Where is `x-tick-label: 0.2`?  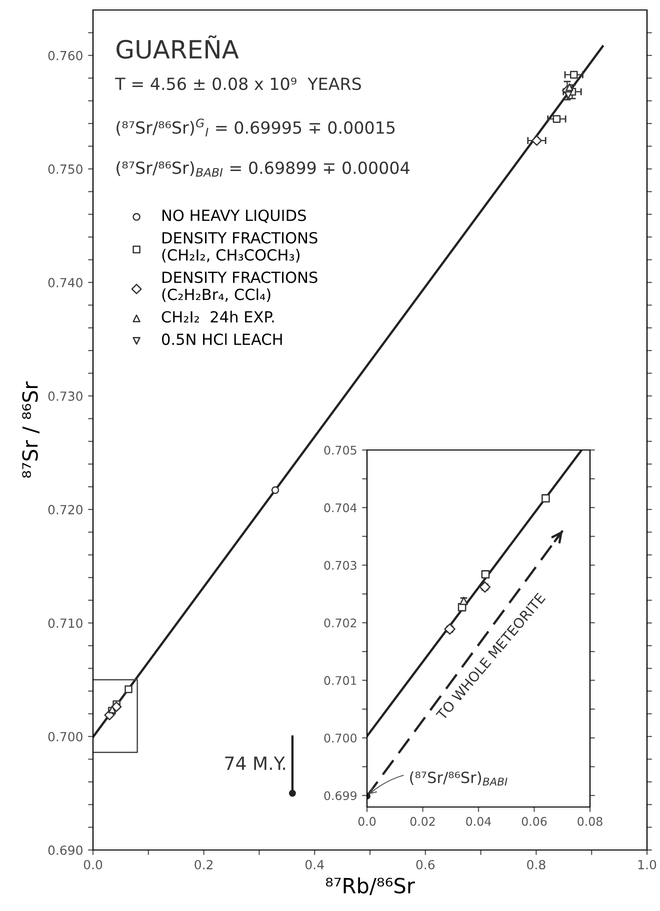
x-tick-label: 0.2 is located at coordinates (203, 865).